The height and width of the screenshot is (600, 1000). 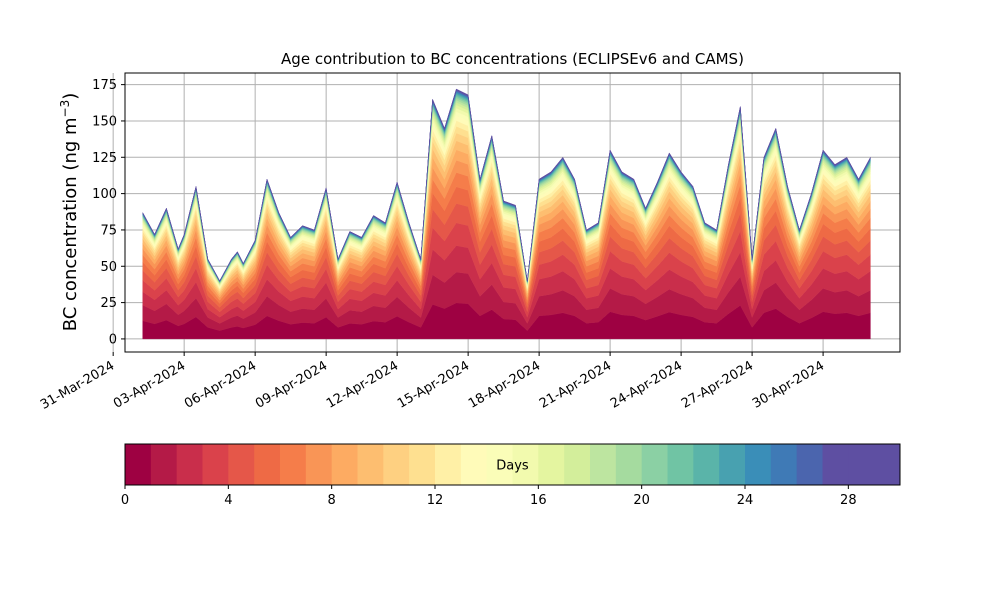 I want to click on colorbar-label: Days, so click(x=512, y=466).